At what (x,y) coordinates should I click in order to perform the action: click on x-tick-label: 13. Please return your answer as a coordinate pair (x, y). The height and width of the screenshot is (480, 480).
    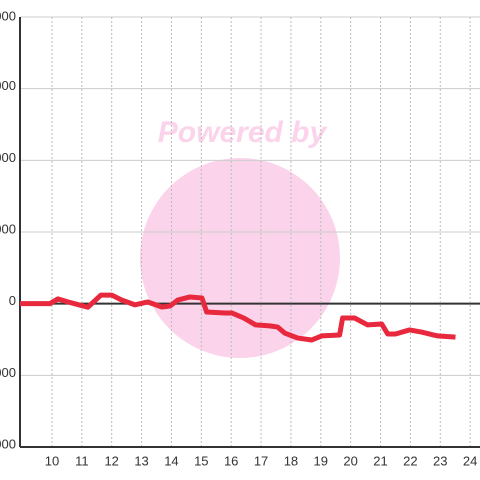
    Looking at the image, I should click on (141, 460).